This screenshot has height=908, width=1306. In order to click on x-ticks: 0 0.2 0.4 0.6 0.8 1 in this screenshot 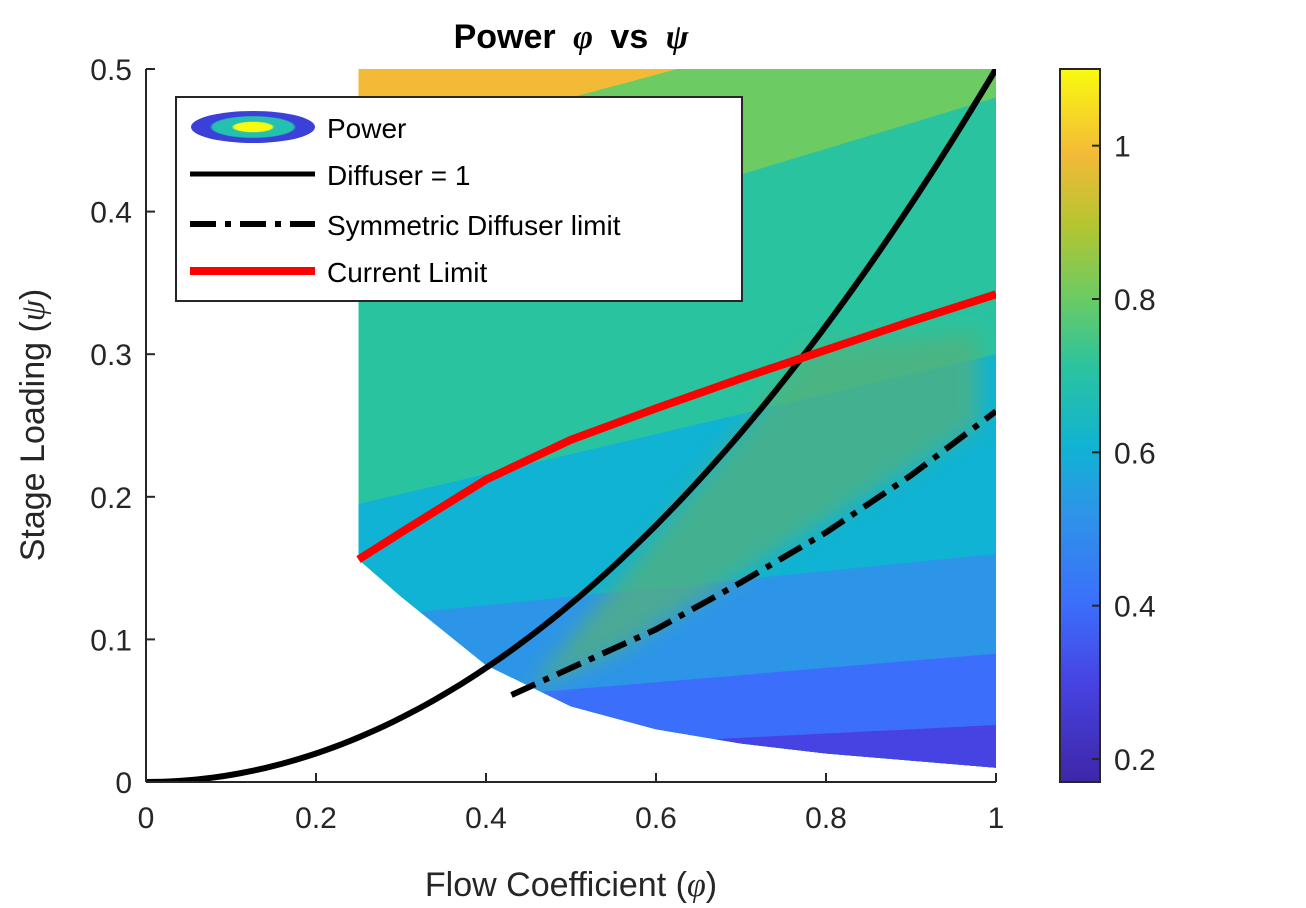, I will do `click(571, 804)`.